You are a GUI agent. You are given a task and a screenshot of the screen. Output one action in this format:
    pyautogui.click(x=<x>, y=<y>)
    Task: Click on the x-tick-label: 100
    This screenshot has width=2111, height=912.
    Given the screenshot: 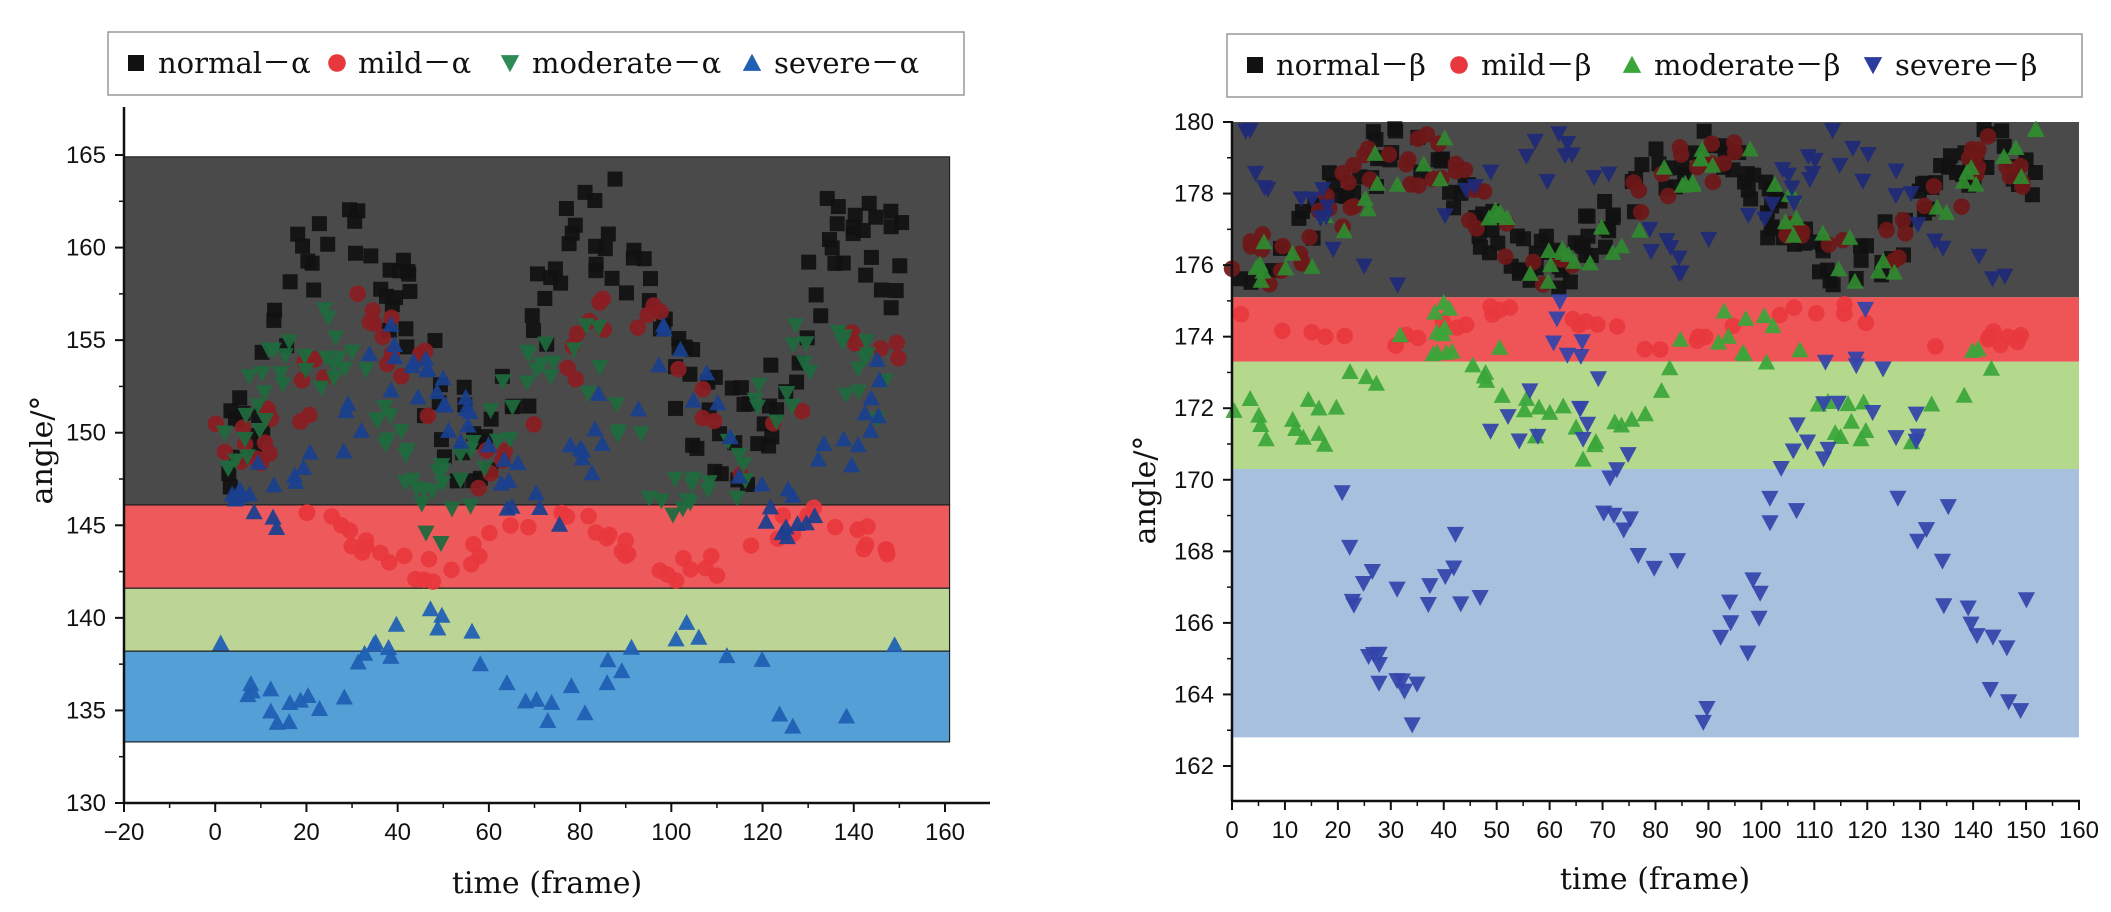 What is the action you would take?
    pyautogui.click(x=671, y=832)
    